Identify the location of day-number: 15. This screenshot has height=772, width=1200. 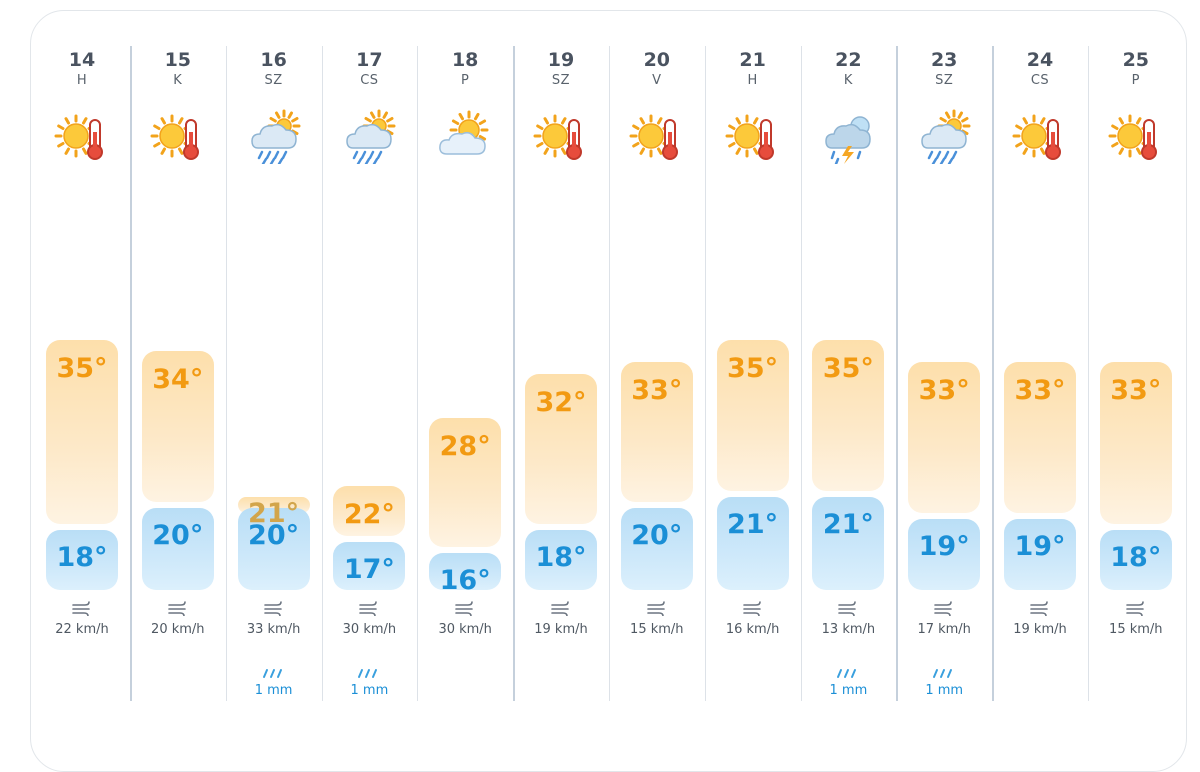
(178, 60).